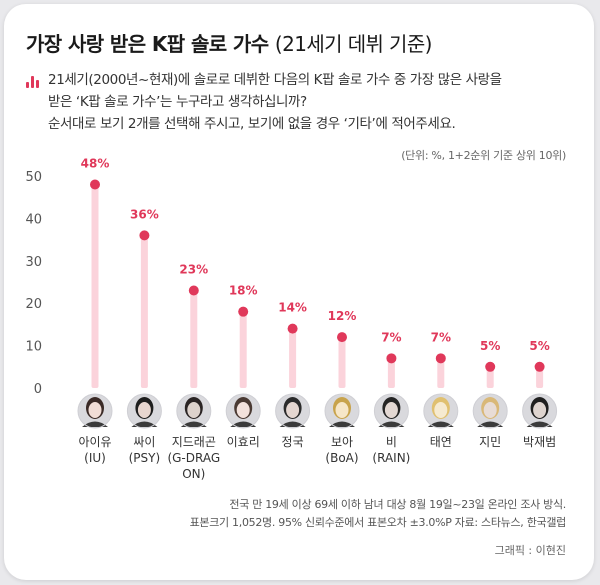 The height and width of the screenshot is (585, 600). What do you see at coordinates (144, 442) in the screenshot?
I see `category-label: 싸이` at bounding box center [144, 442].